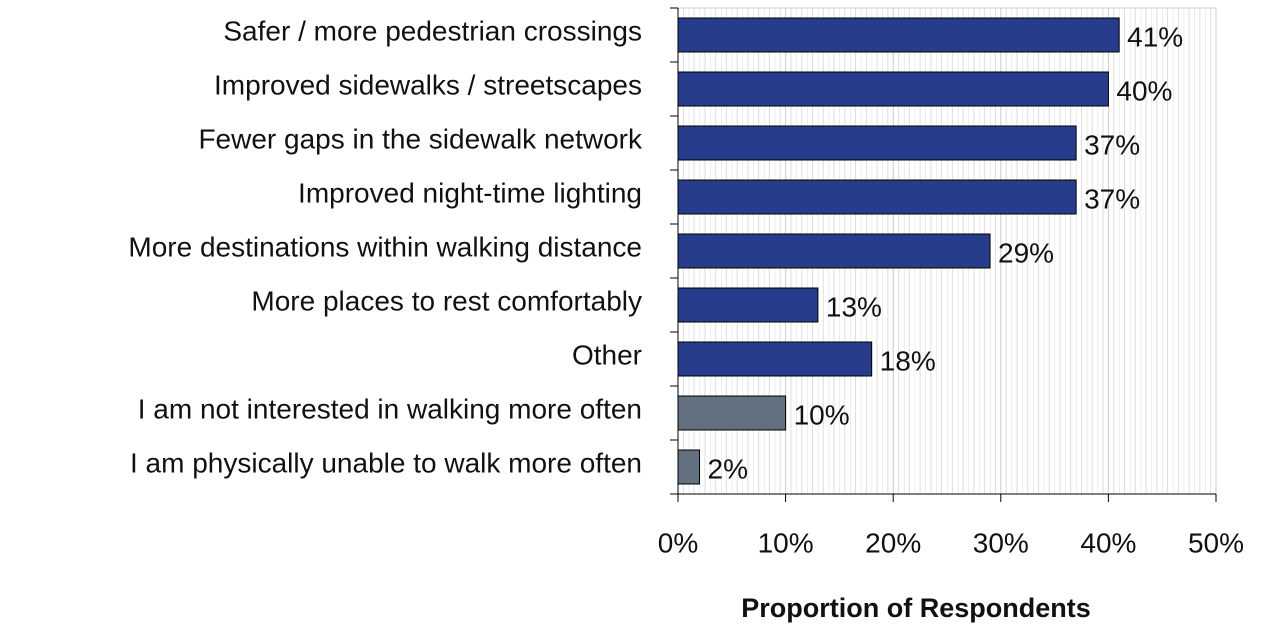  I want to click on y-tick-label: Fewer gaps in the sidewalk network, so click(420, 138).